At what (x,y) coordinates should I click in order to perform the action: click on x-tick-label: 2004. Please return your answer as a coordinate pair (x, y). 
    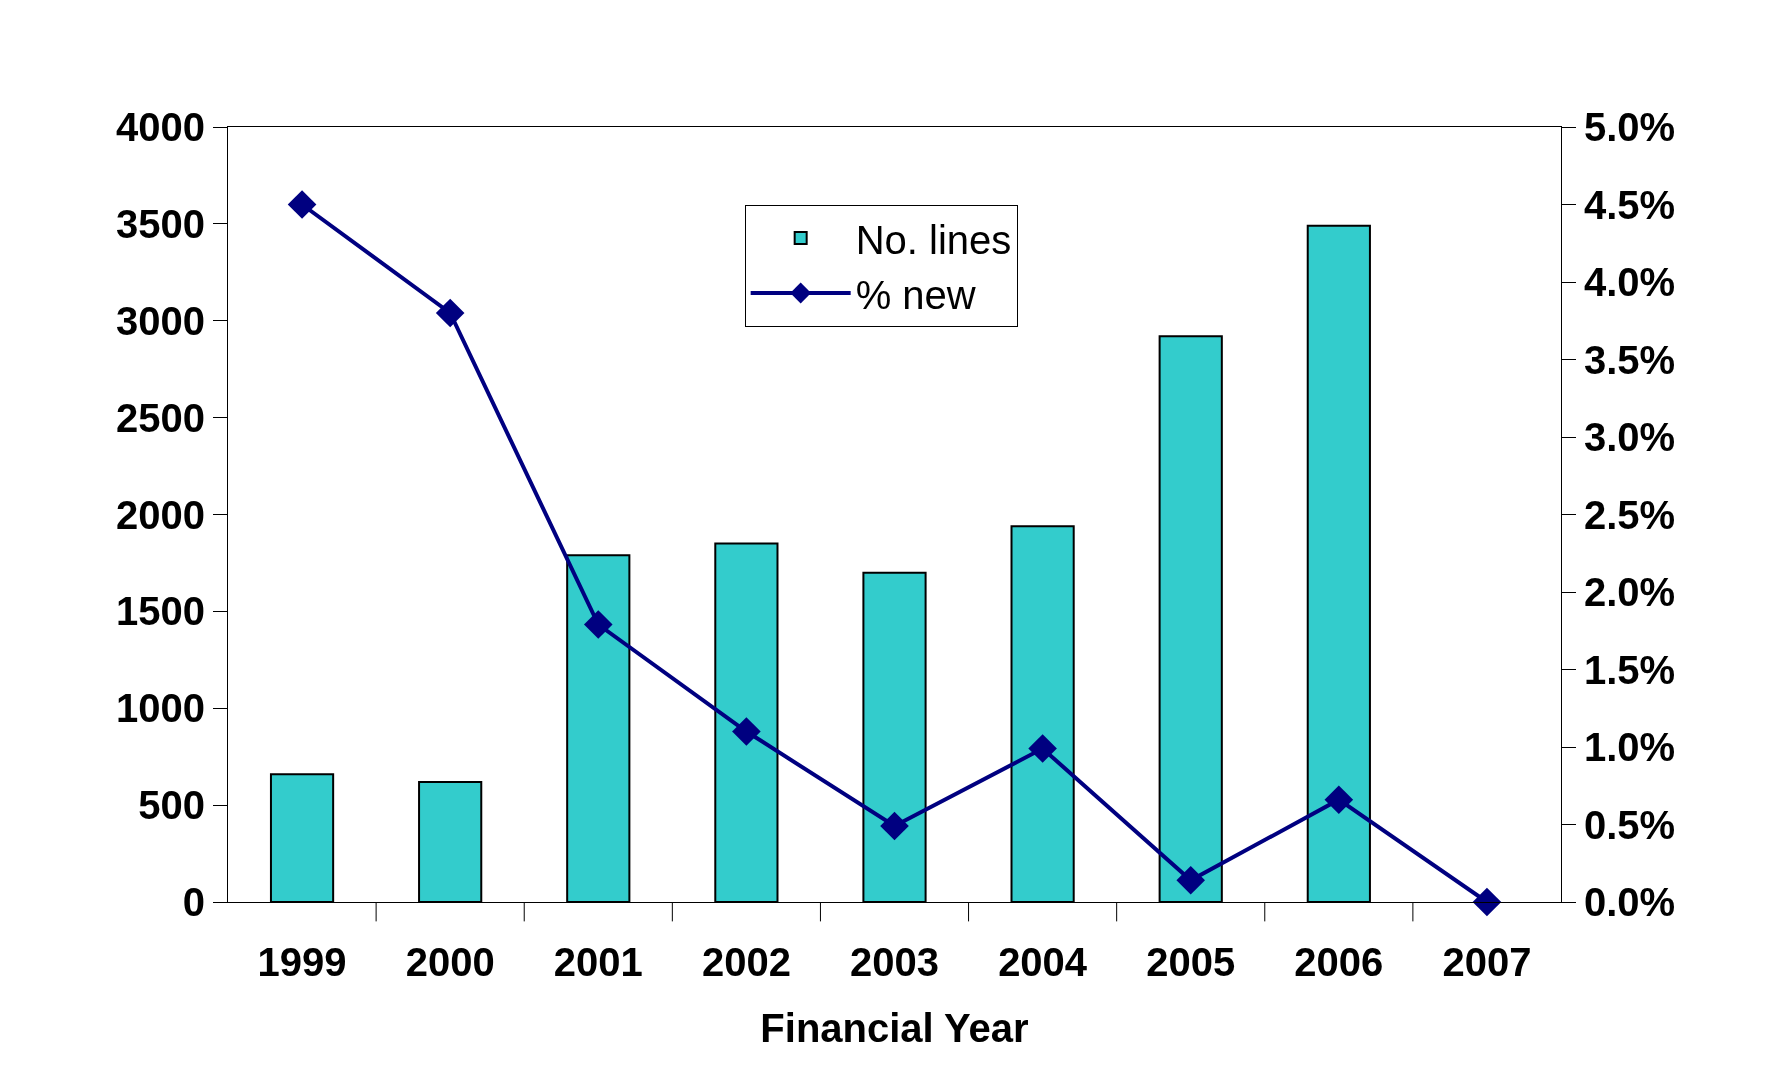
    Looking at the image, I should click on (1043, 962).